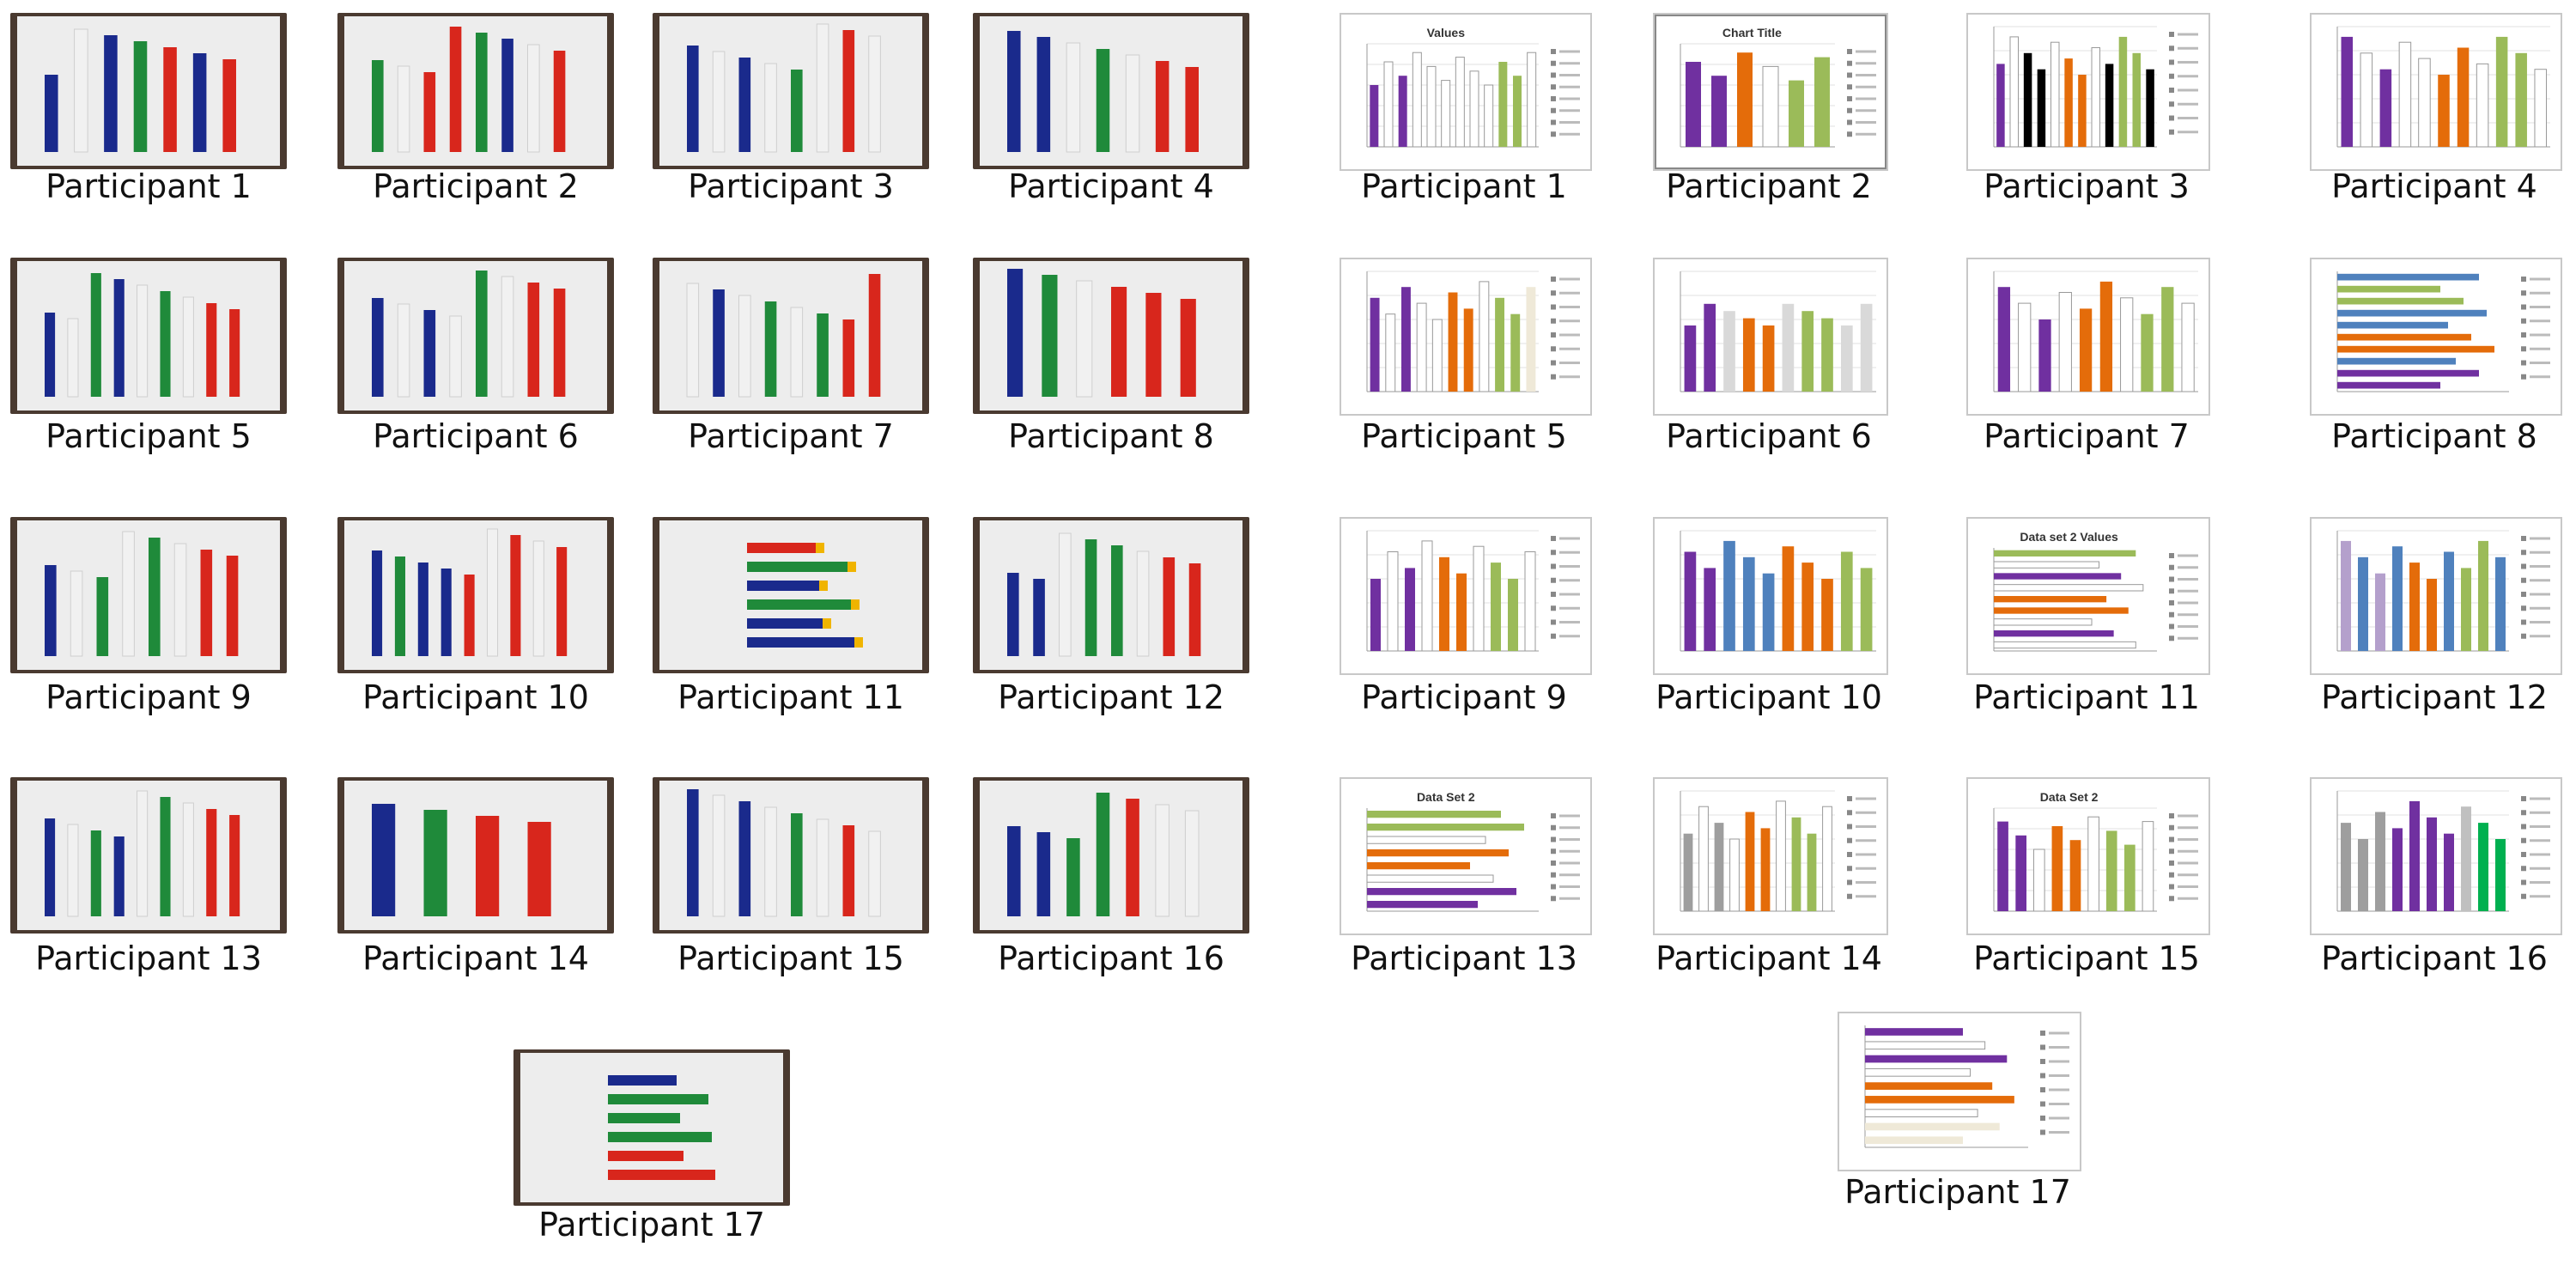  I want to click on participant-caption: Participant 3, so click(791, 186).